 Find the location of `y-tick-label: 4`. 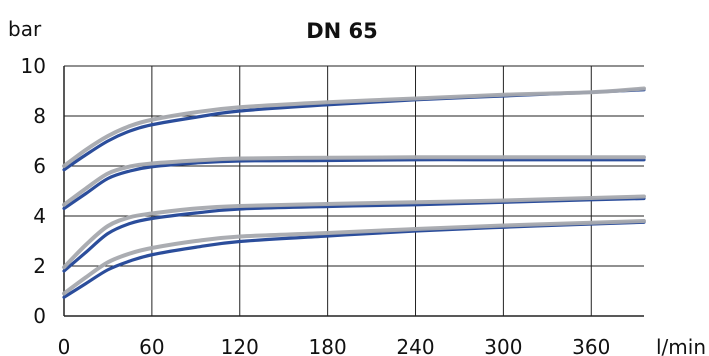

y-tick-label: 4 is located at coordinates (39, 216).